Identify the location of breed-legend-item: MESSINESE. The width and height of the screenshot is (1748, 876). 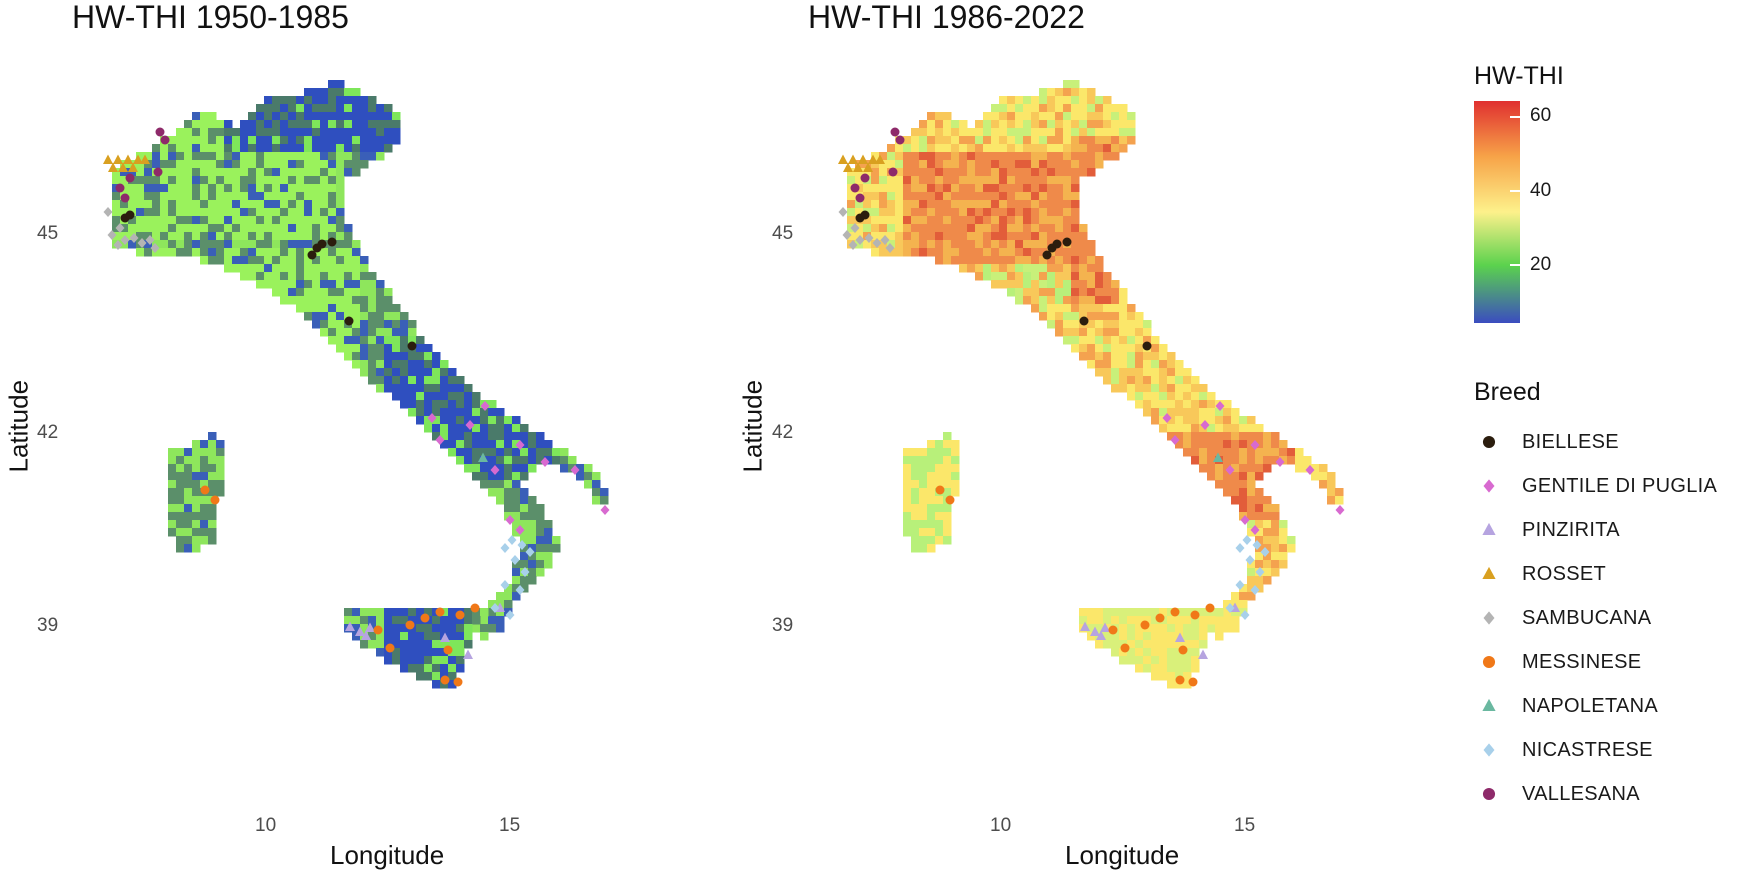
(1559, 662).